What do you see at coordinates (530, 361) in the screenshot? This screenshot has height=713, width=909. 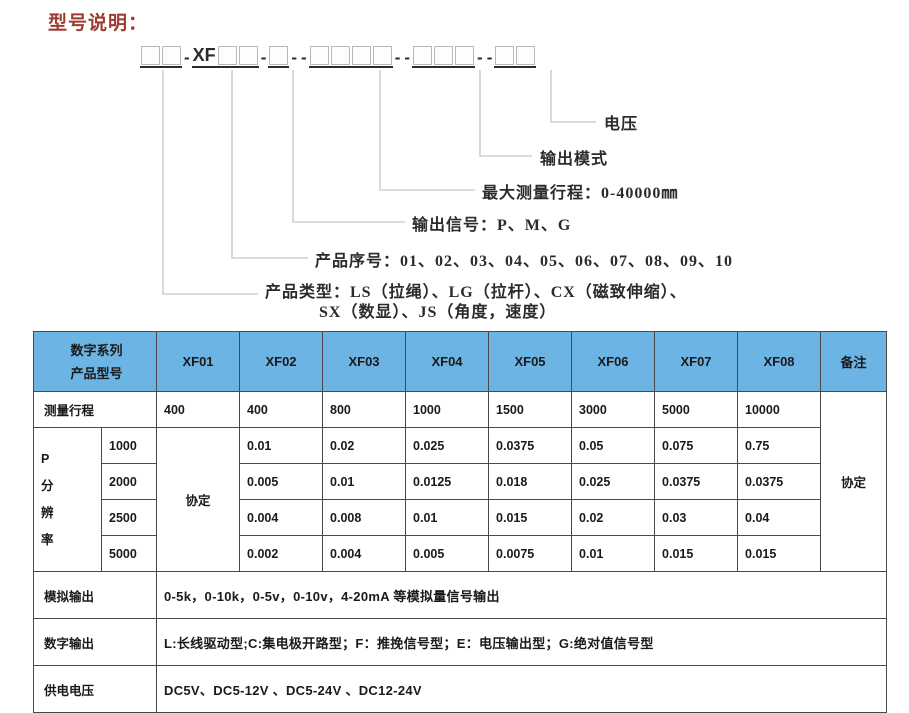 I see `header-cell-xf05: XF05` at bounding box center [530, 361].